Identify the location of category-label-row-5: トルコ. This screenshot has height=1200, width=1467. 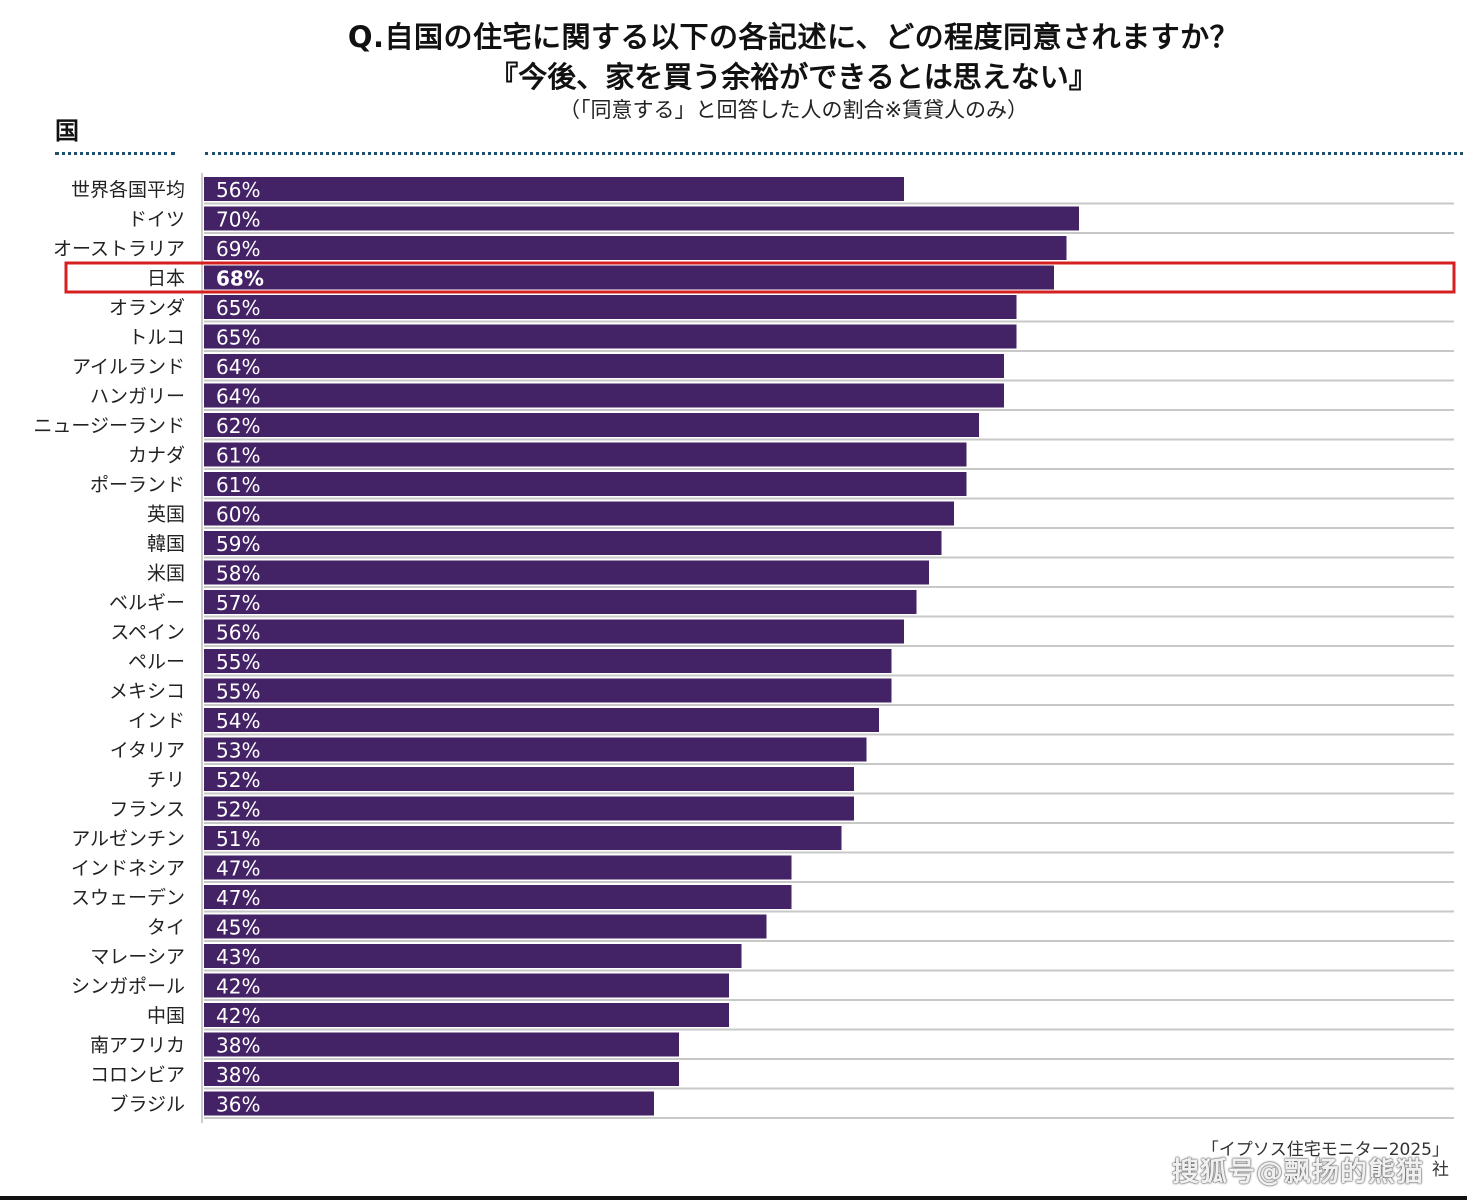
(156, 338).